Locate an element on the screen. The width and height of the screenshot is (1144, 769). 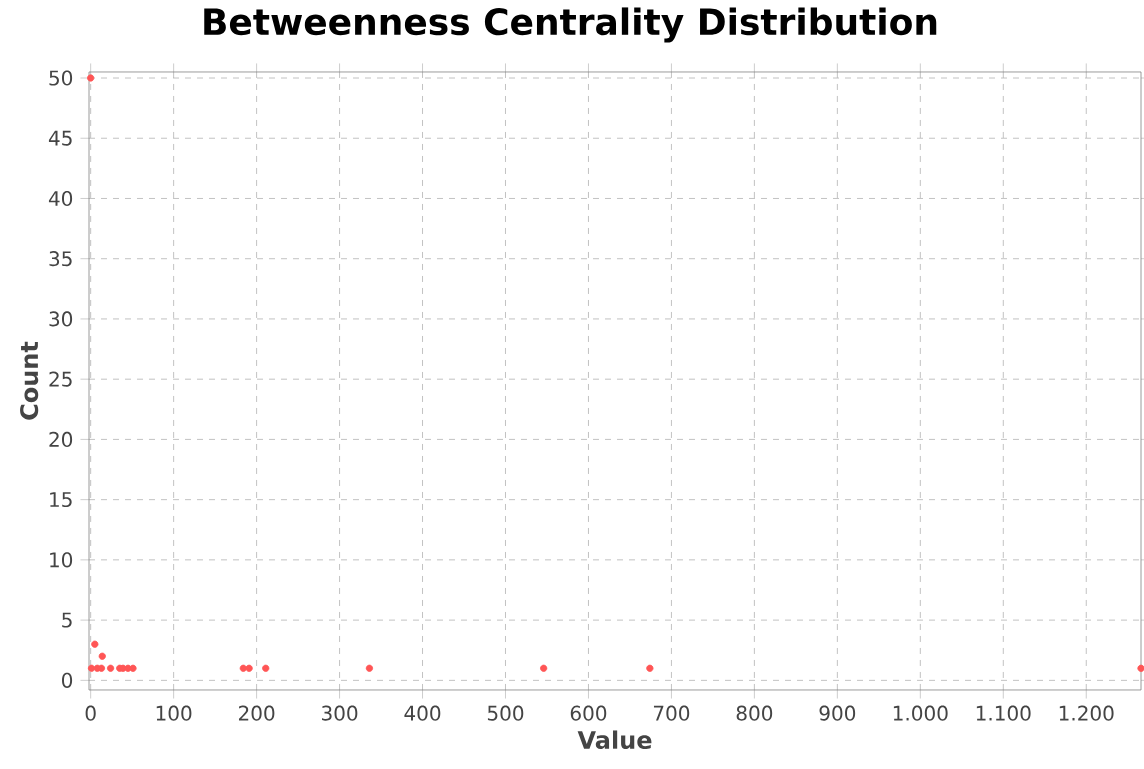
y-tick-label: 25 is located at coordinates (60, 379).